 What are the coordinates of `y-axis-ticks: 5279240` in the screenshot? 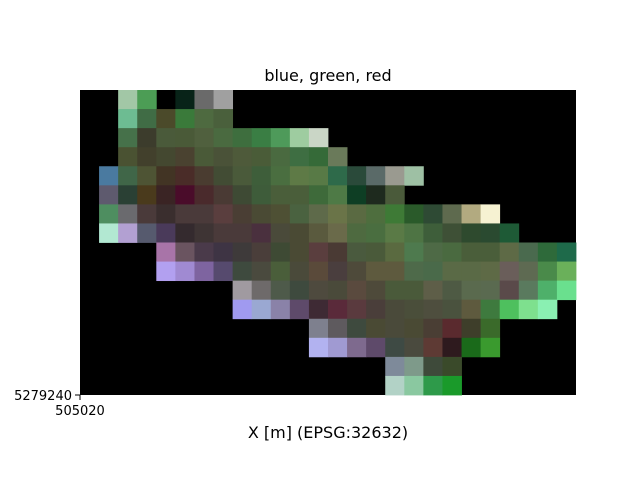 It's located at (47, 396).